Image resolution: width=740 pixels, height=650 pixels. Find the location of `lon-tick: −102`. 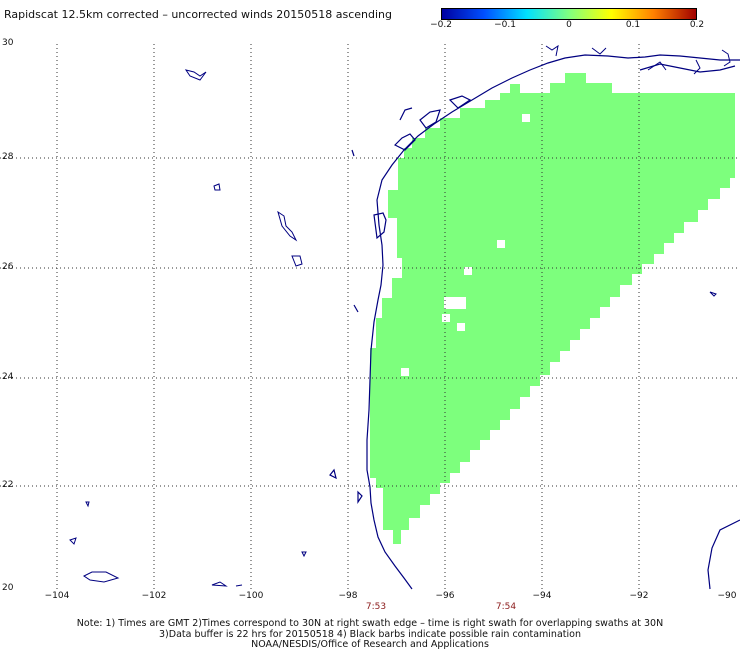

lon-tick: −102 is located at coordinates (154, 596).